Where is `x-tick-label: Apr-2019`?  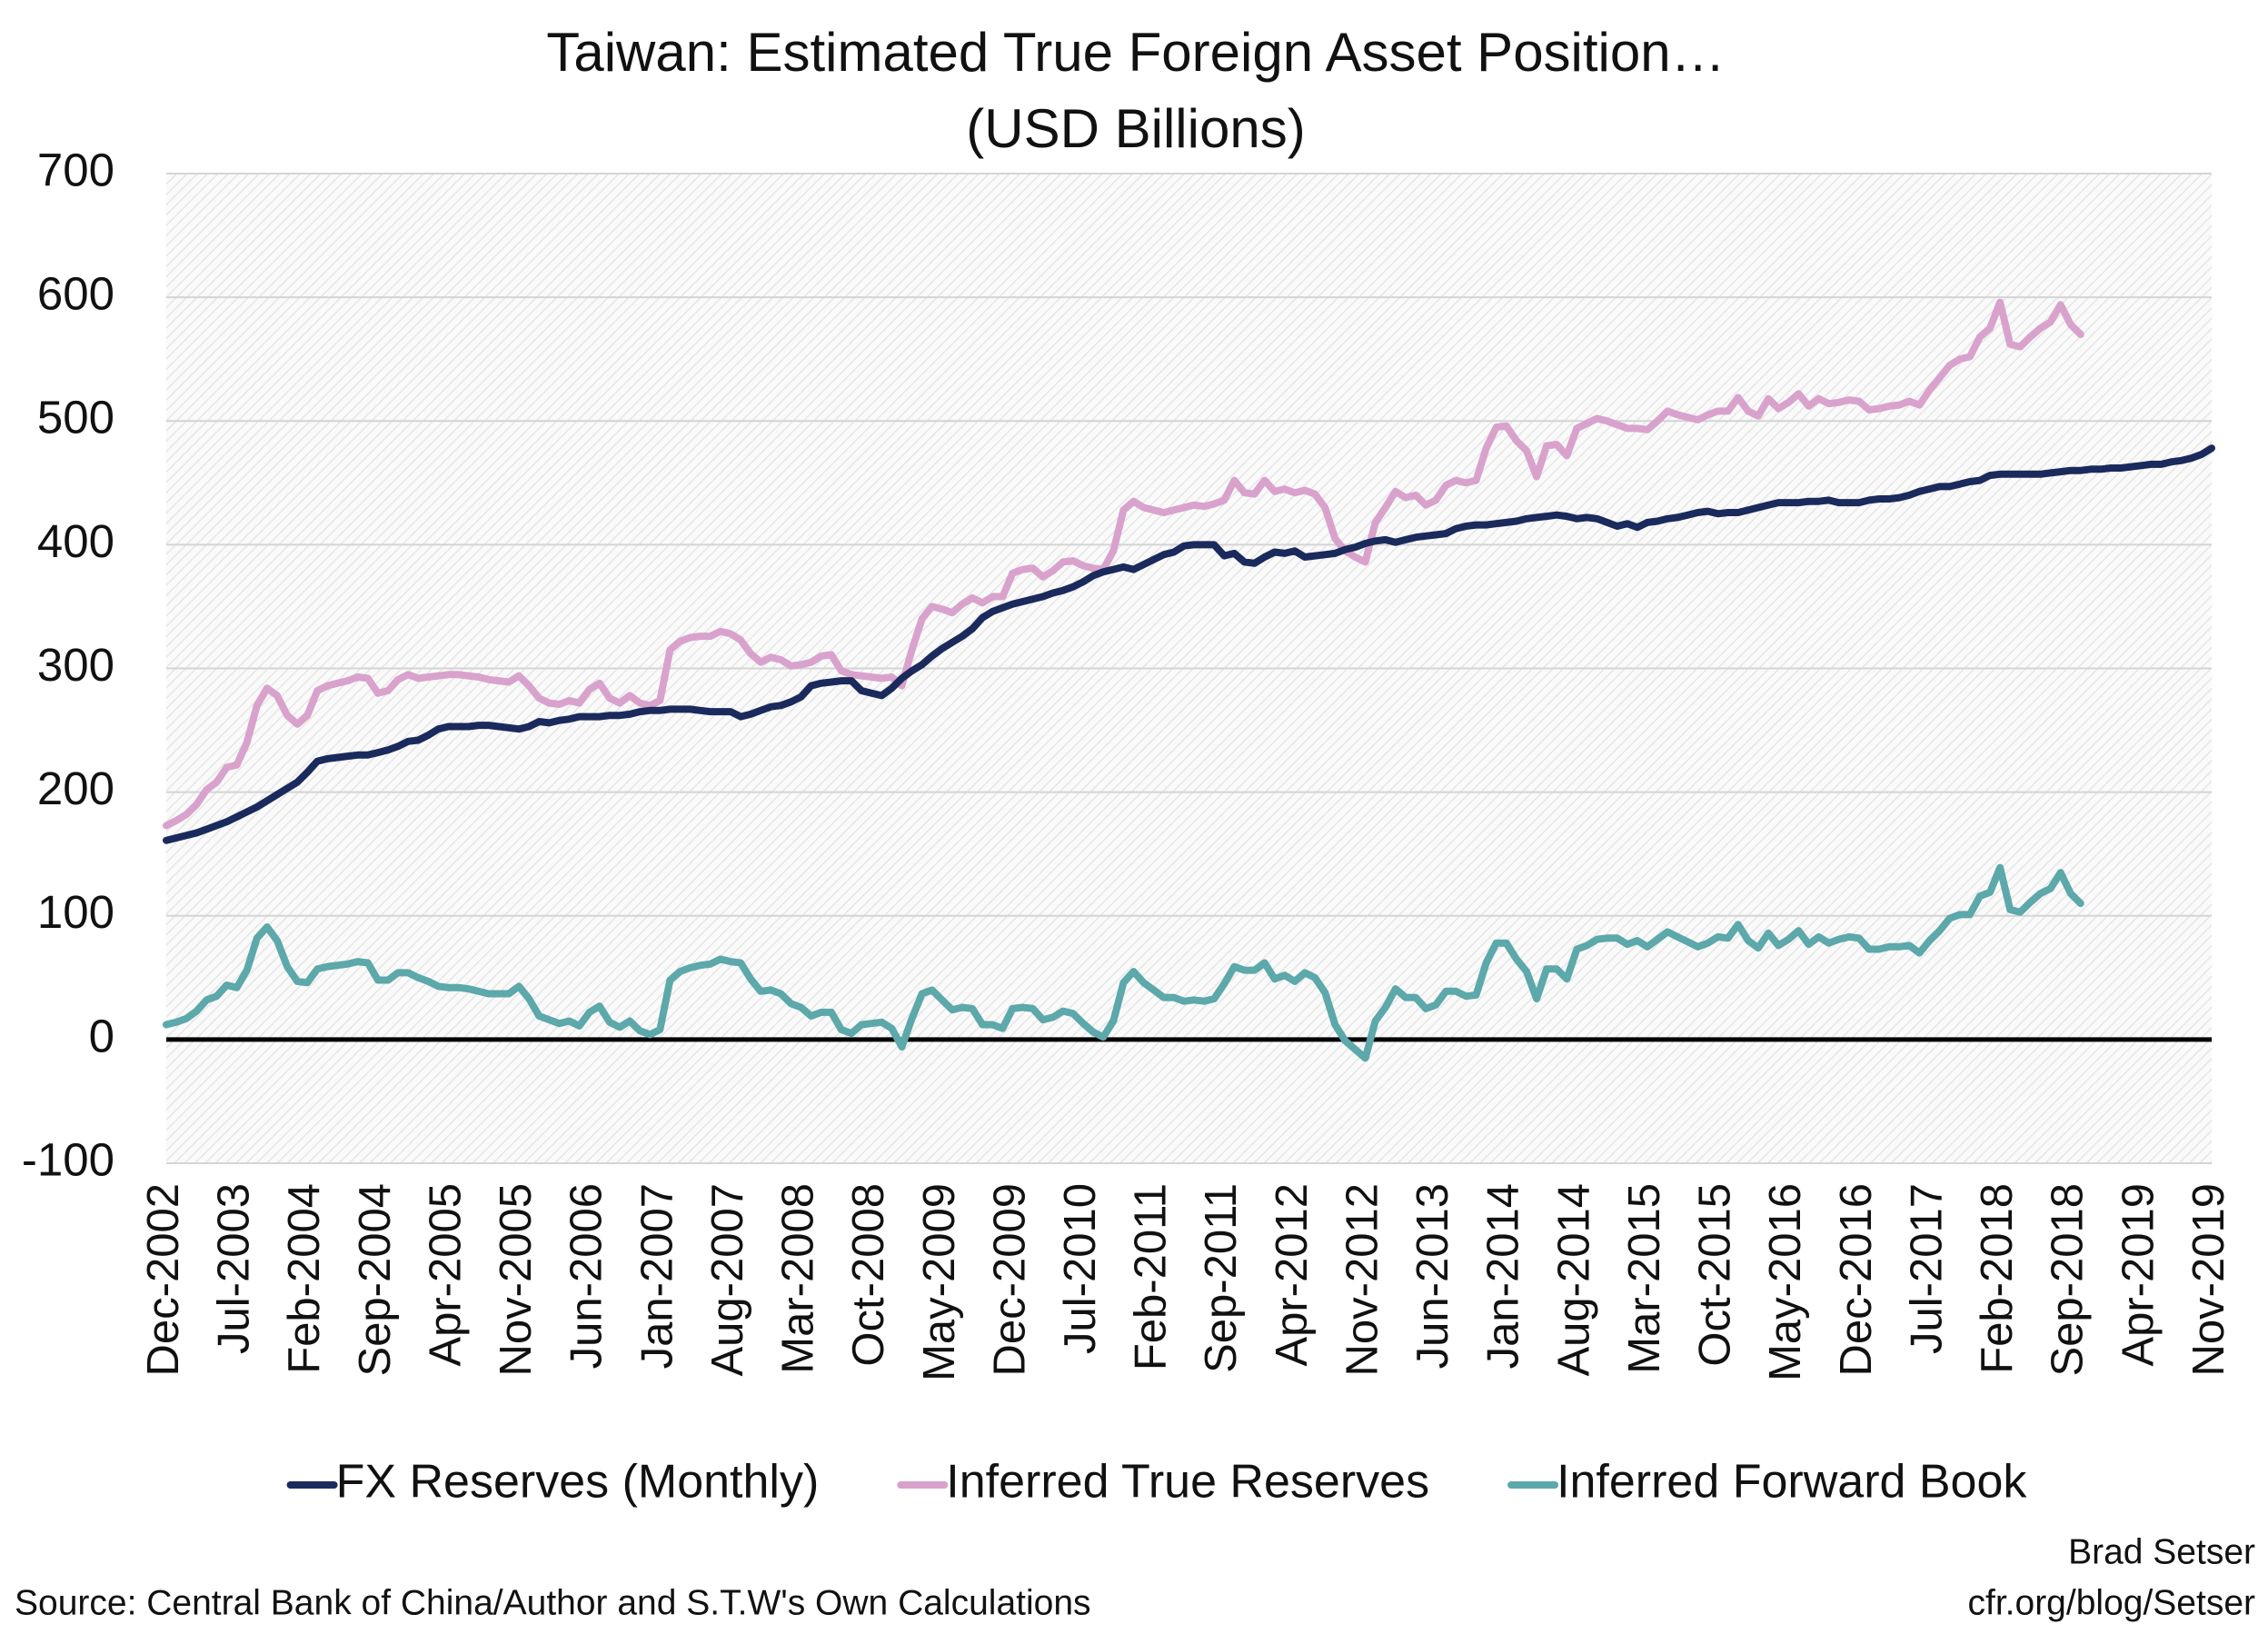
x-tick-label: Apr-2019 is located at coordinates (2138, 1275).